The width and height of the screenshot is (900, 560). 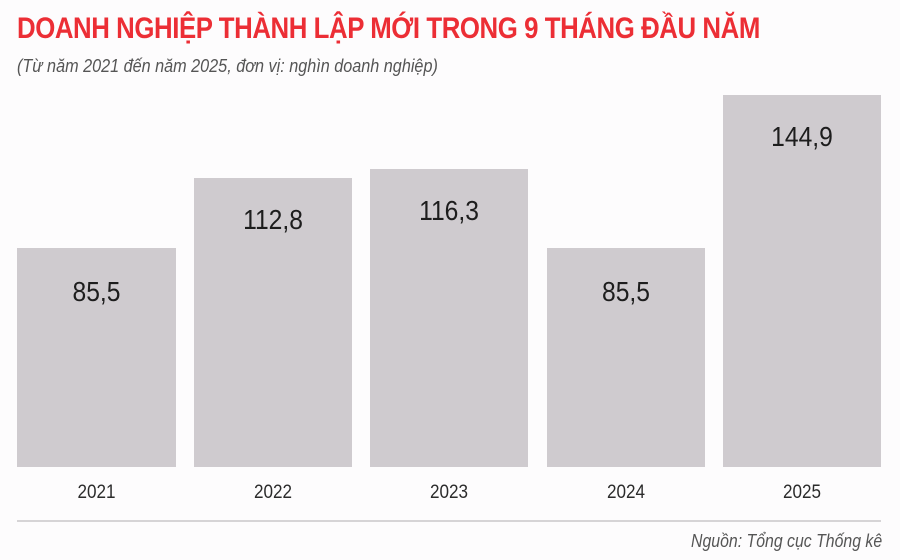 I want to click on bar-value-label: 144,9, so click(x=802, y=136).